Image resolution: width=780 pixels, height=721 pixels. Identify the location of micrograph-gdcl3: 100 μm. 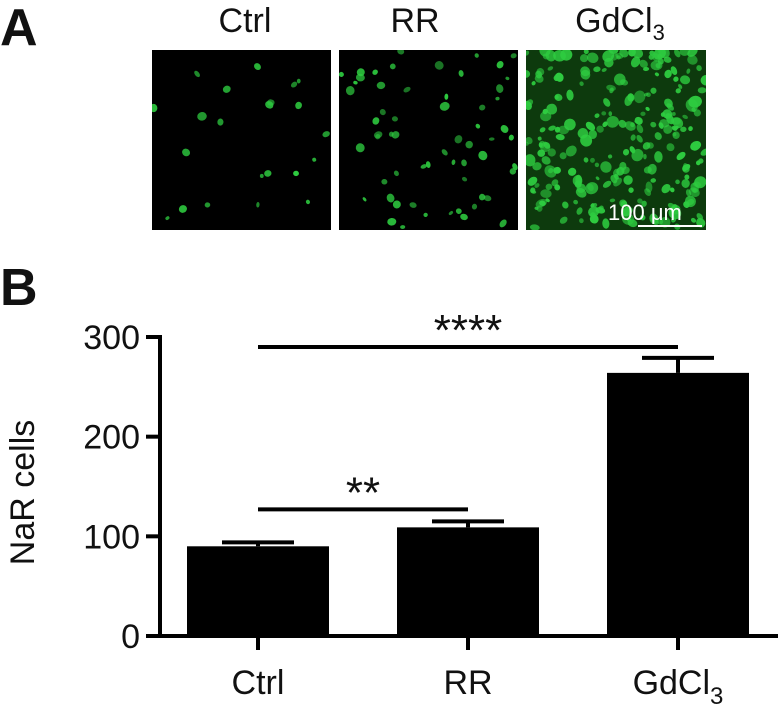
(616, 140).